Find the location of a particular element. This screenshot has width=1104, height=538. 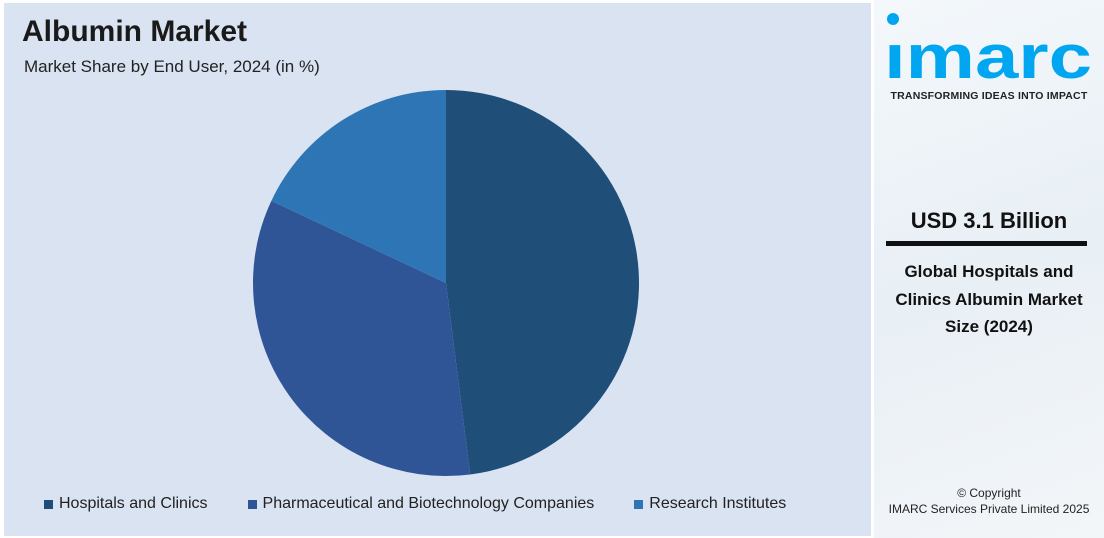

legend-item: Research Institutes is located at coordinates (710, 504).